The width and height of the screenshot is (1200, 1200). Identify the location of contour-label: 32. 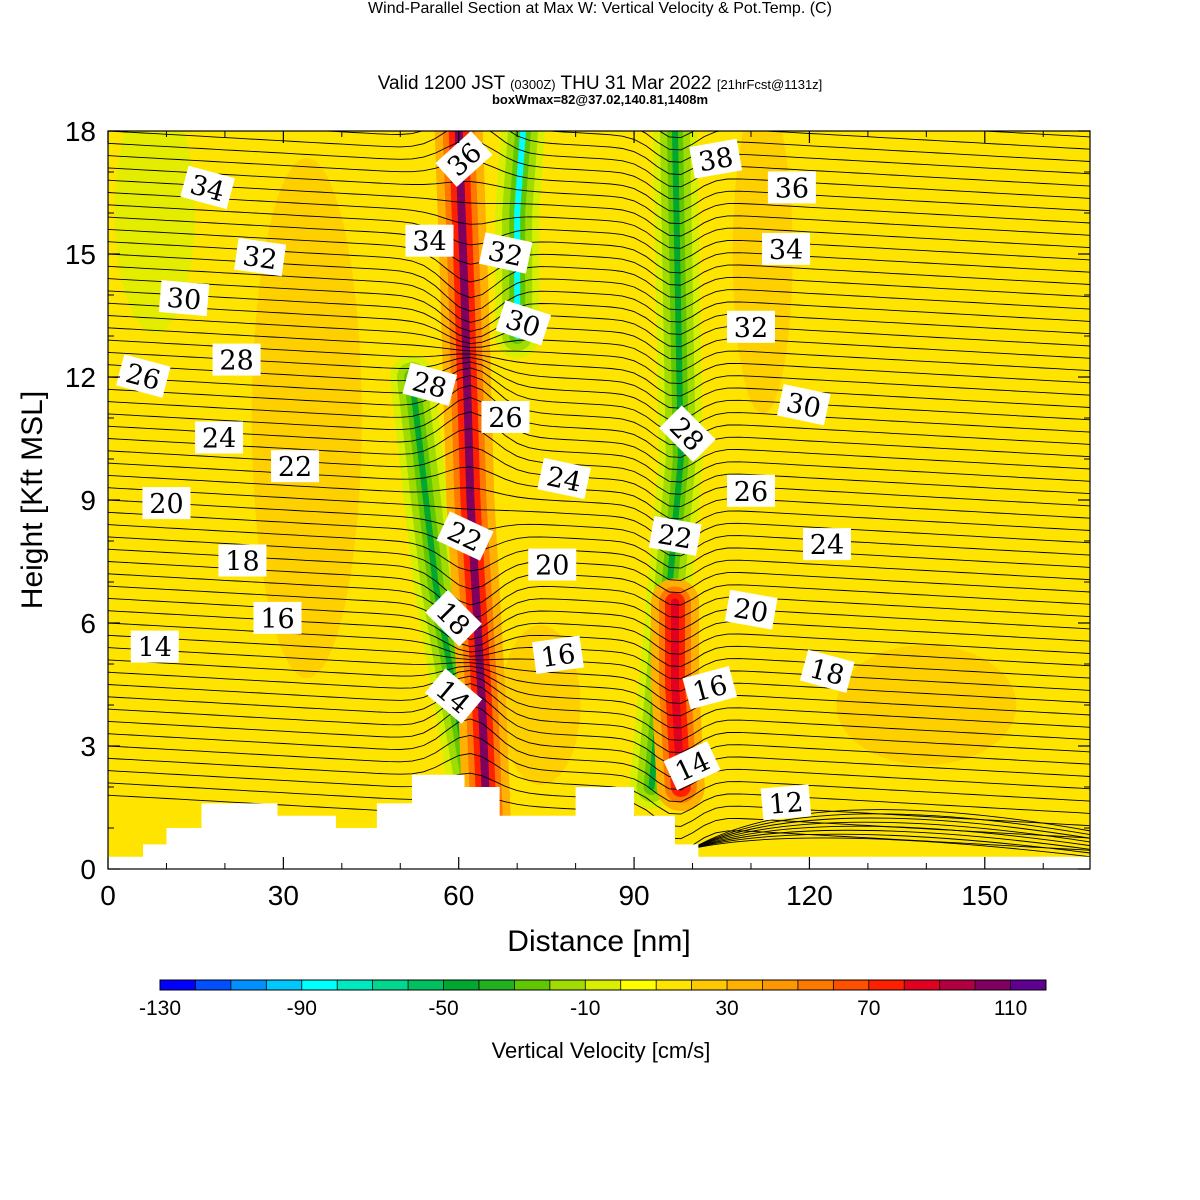
(505, 254).